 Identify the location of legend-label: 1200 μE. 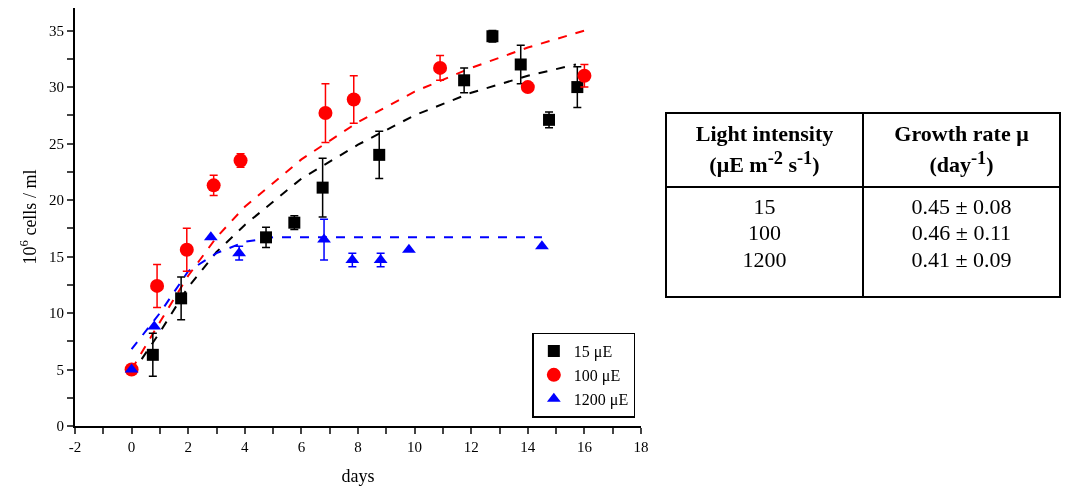
(601, 399).